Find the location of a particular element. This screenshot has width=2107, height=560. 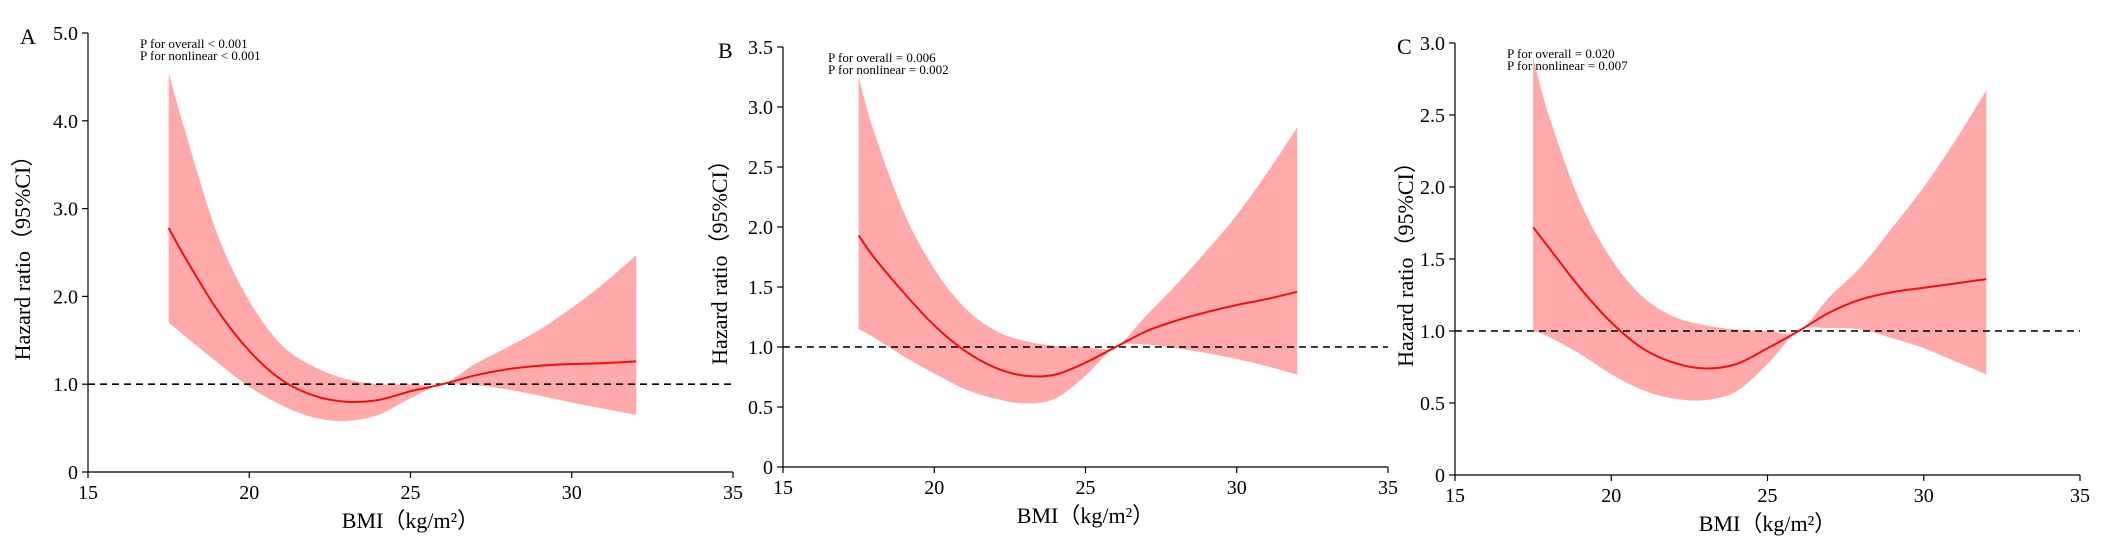

p-value-annotation: P for overall = 0.020 is located at coordinates (1561, 53).